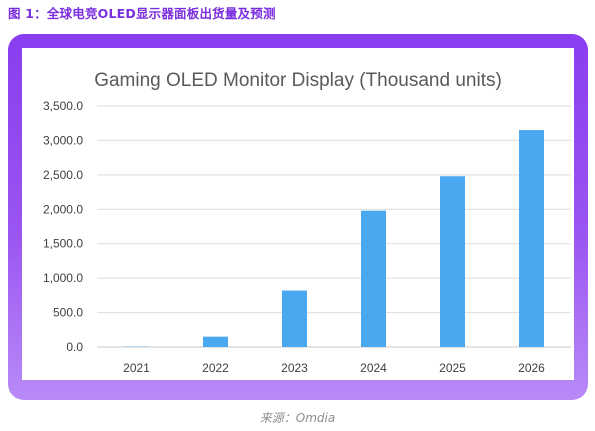 Image resolution: width=595 pixels, height=431 pixels. What do you see at coordinates (63, 278) in the screenshot?
I see `y-tick-label: 1,000.0` at bounding box center [63, 278].